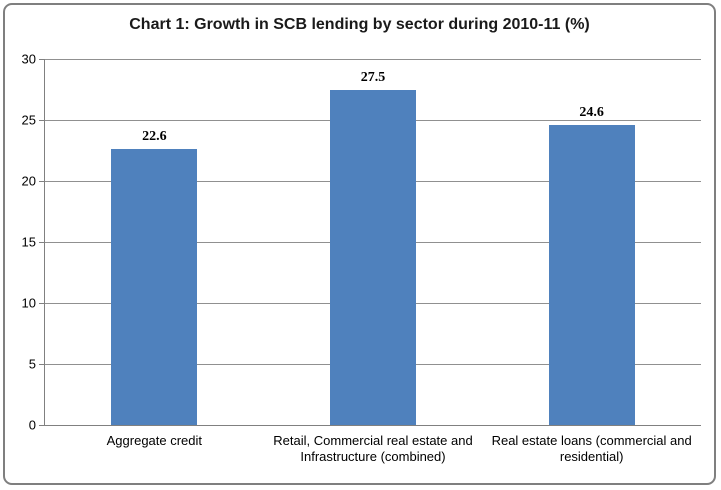  Describe the element at coordinates (591, 112) in the screenshot. I see `bar-value-label-2: 24.6` at that location.